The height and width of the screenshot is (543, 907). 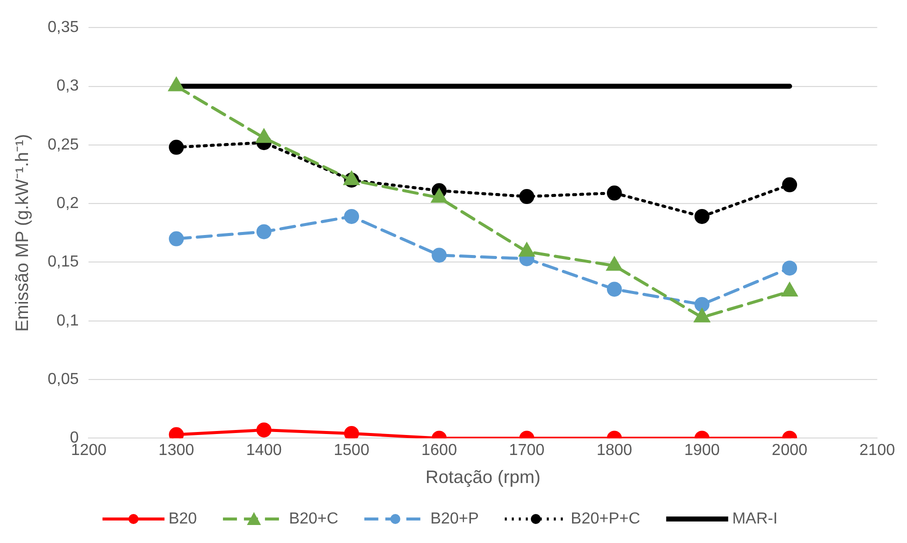 What do you see at coordinates (313, 519) in the screenshot?
I see `legend-label: B20+C` at bounding box center [313, 519].